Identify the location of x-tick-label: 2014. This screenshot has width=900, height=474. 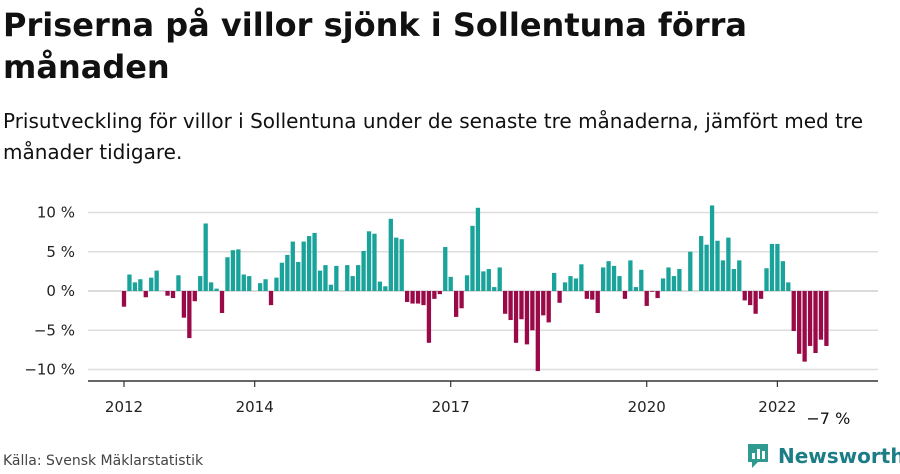
(255, 407).